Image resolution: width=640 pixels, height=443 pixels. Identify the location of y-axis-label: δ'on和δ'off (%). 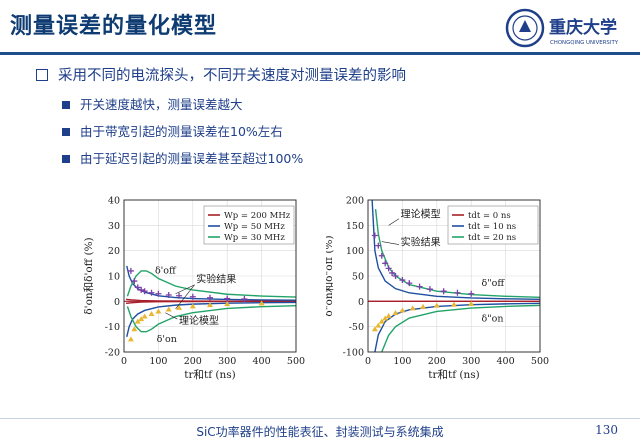
(89, 275).